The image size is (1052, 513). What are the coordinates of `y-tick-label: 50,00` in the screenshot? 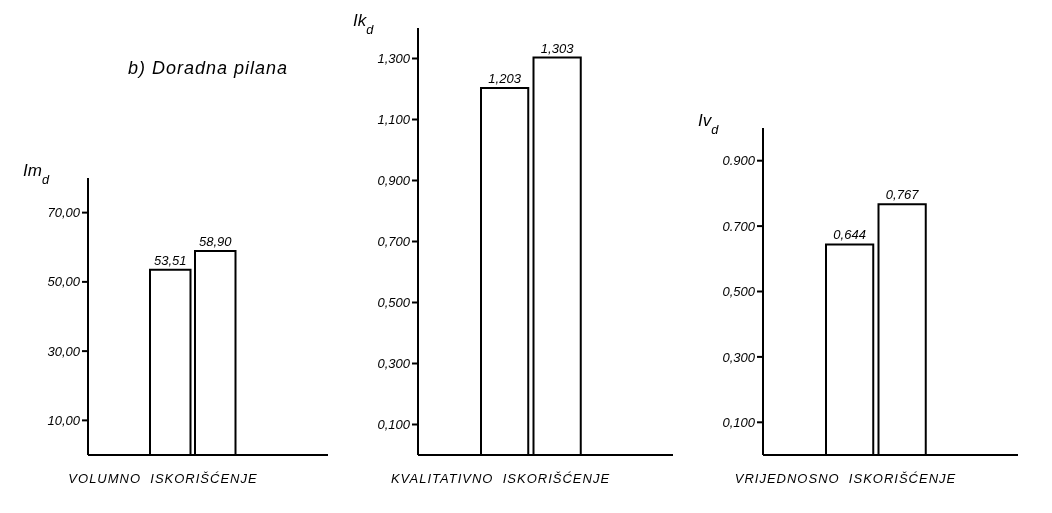 It's located at (64, 282).